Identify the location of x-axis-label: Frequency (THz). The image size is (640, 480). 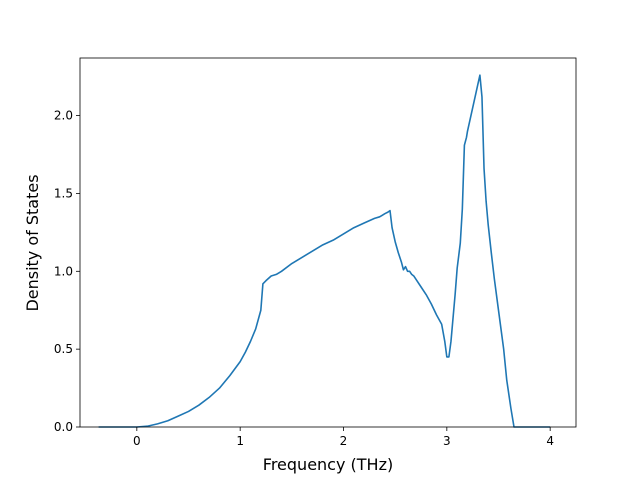
(328, 464).